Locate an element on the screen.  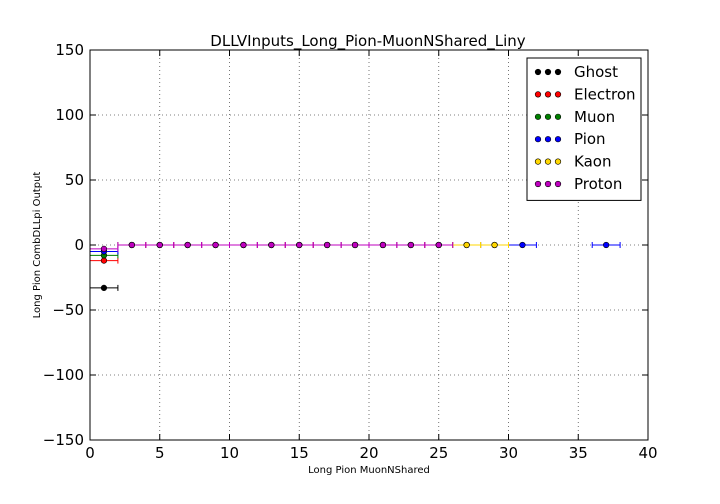
legend-label-proton: Proton is located at coordinates (598, 184).